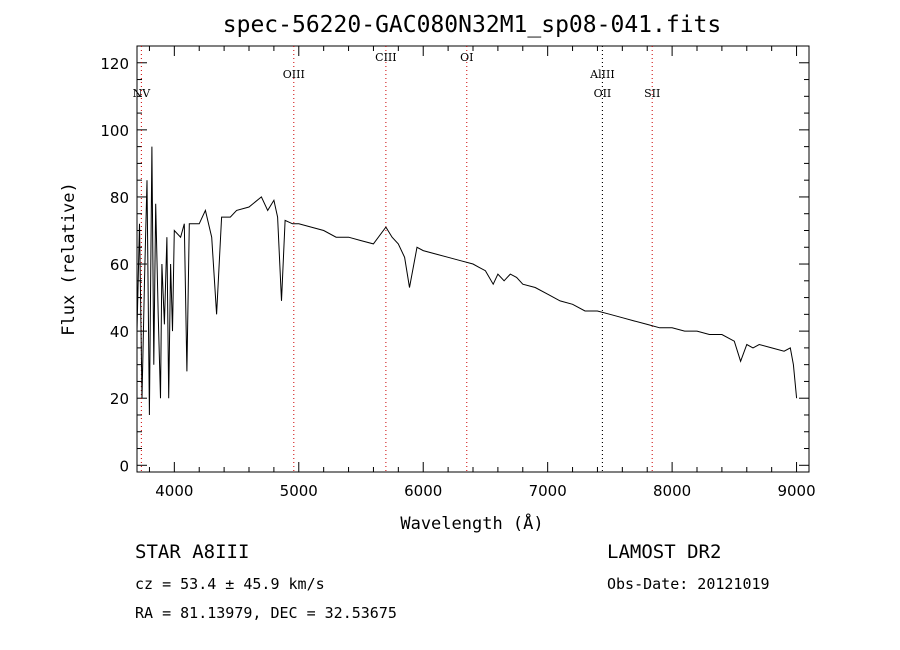 The height and width of the screenshot is (650, 900). What do you see at coordinates (119, 332) in the screenshot?
I see `y-tick-label: 40` at bounding box center [119, 332].